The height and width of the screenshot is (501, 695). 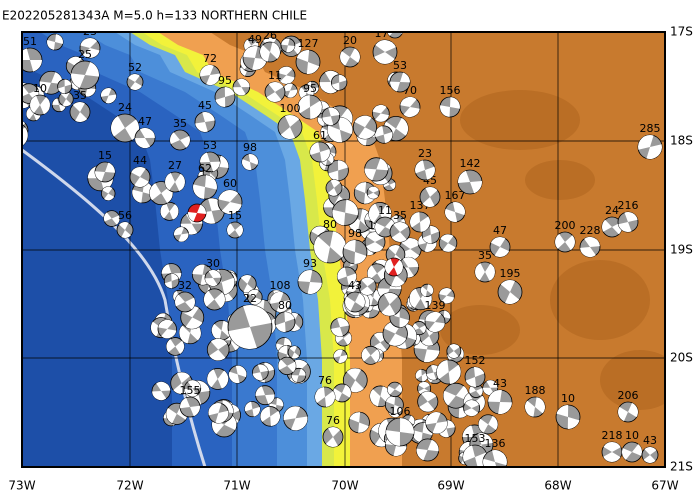 What do you see at coordinates (681, 467) in the screenshot?
I see `lat-label: 21S` at bounding box center [681, 467].